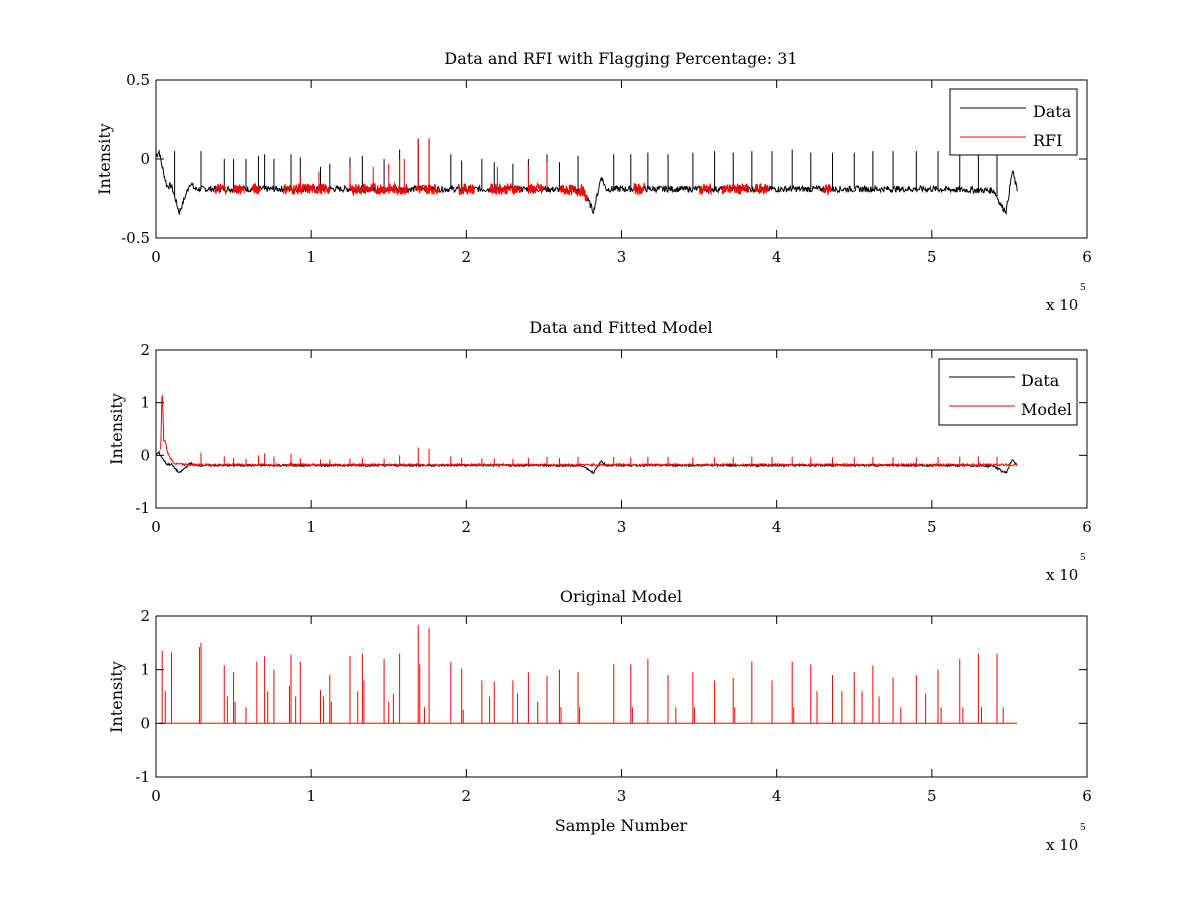 The width and height of the screenshot is (1200, 900). I want to click on y-tick-label: 0.5, so click(138, 80).